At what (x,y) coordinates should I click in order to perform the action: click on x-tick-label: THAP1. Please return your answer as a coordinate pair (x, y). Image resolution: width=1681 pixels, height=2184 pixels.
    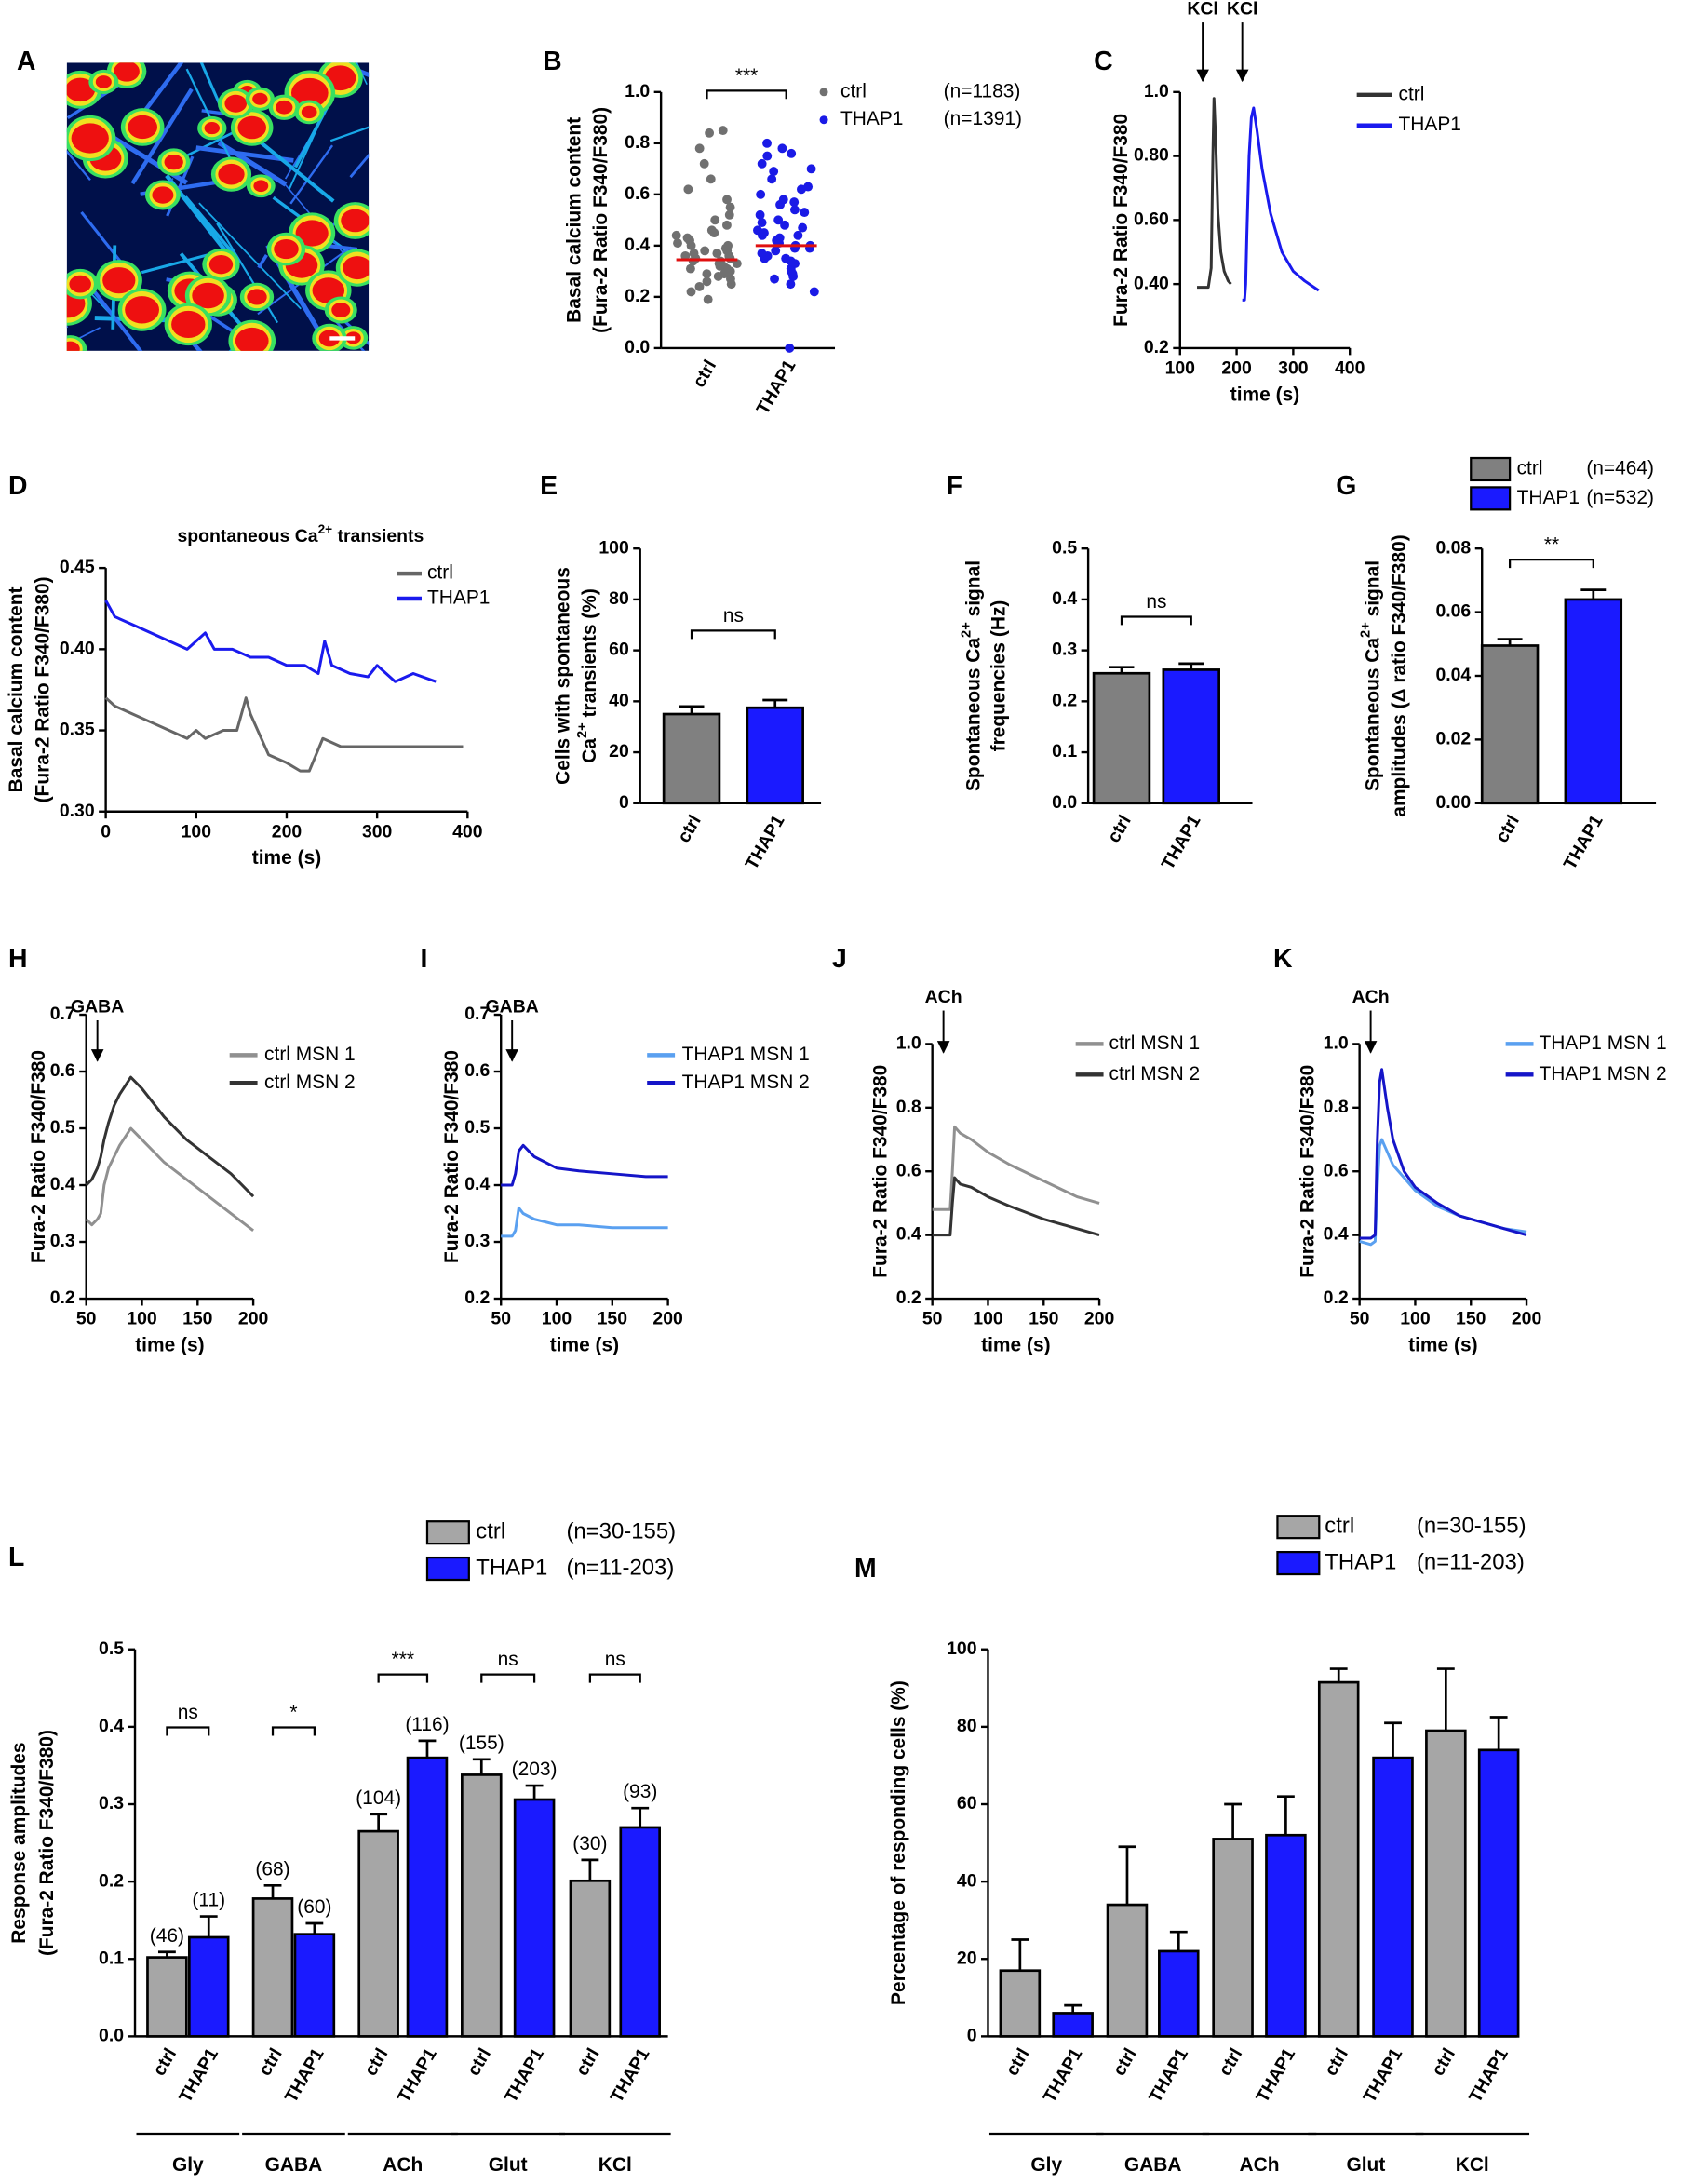
    Looking at the image, I should click on (1168, 2075).